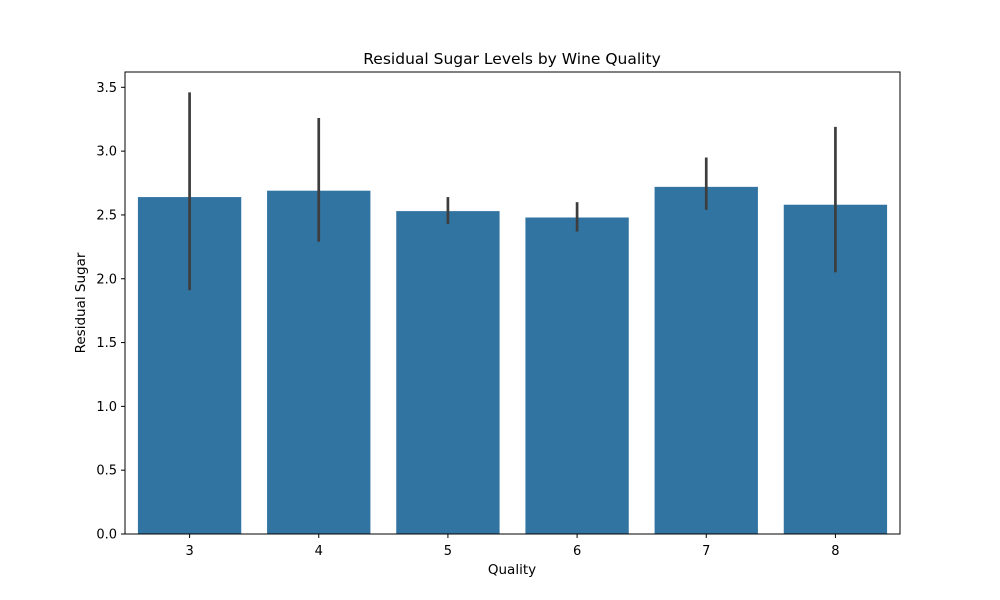 The height and width of the screenshot is (600, 1000). Describe the element at coordinates (106, 407) in the screenshot. I see `y-tick-label: 1.0` at that location.